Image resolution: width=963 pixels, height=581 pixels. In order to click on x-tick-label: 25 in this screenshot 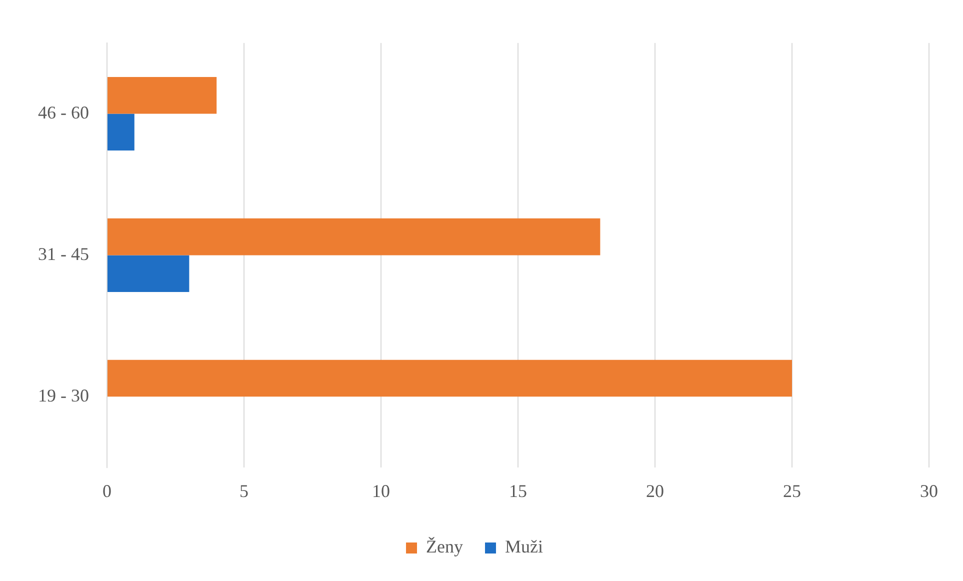, I will do `click(792, 490)`.